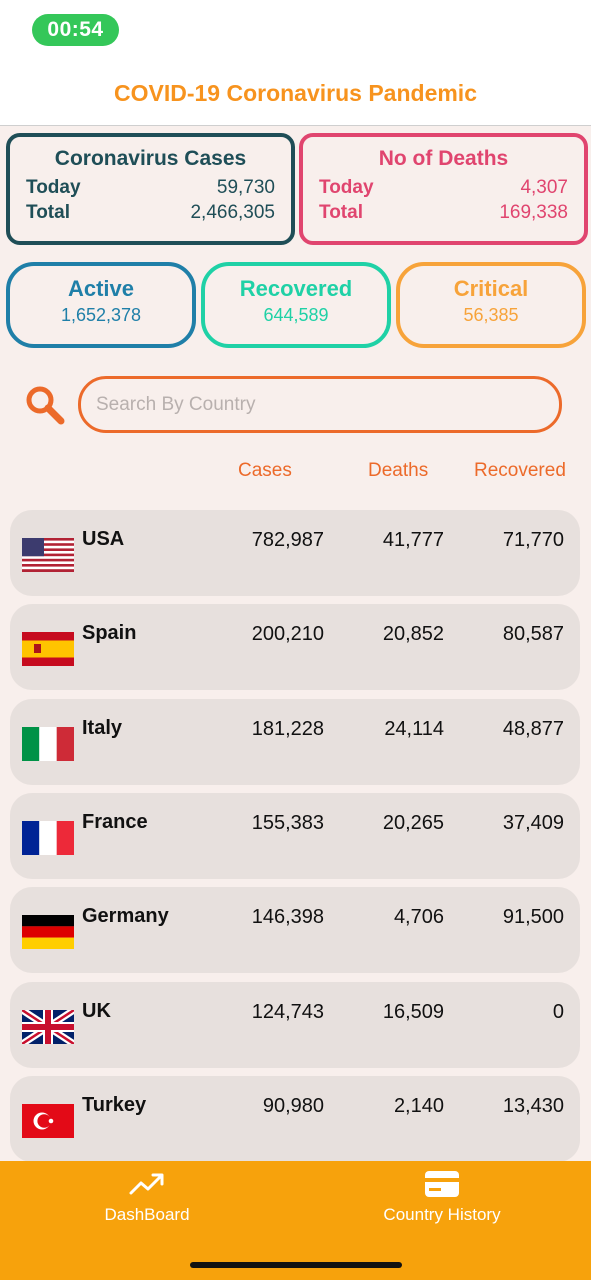  I want to click on spain-flag-icon, so click(48, 649).